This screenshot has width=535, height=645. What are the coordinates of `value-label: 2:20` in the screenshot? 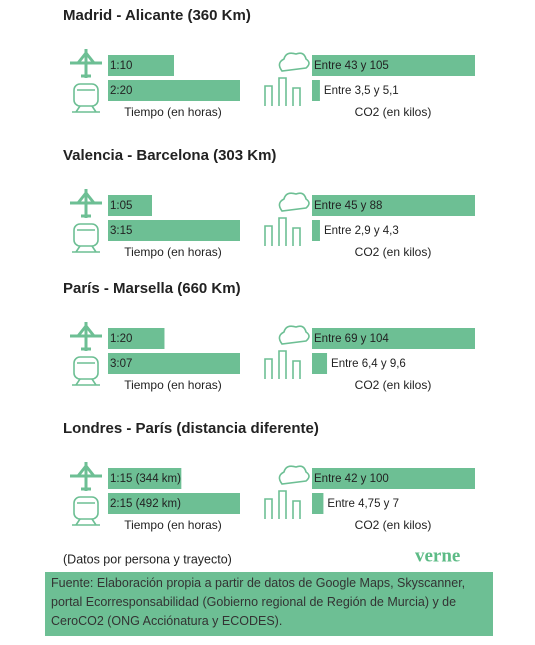 It's located at (121, 91).